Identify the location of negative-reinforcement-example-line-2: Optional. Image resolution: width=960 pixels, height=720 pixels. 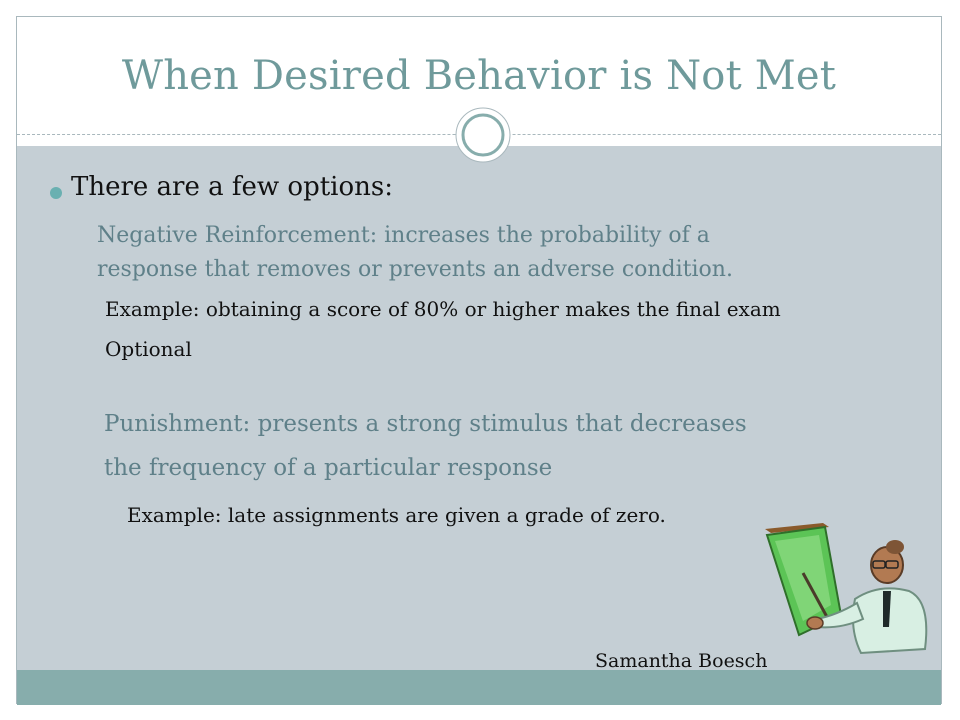
(148, 349).